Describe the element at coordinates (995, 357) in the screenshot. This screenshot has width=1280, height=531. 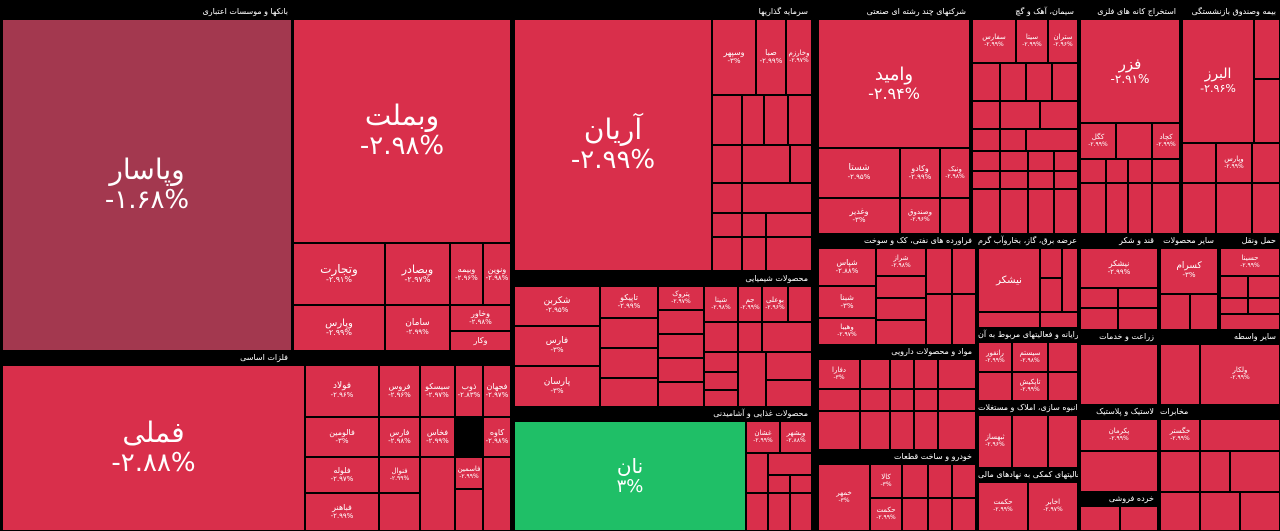
I see `stock-tile: رانفور -۲.۹۹%` at that location.